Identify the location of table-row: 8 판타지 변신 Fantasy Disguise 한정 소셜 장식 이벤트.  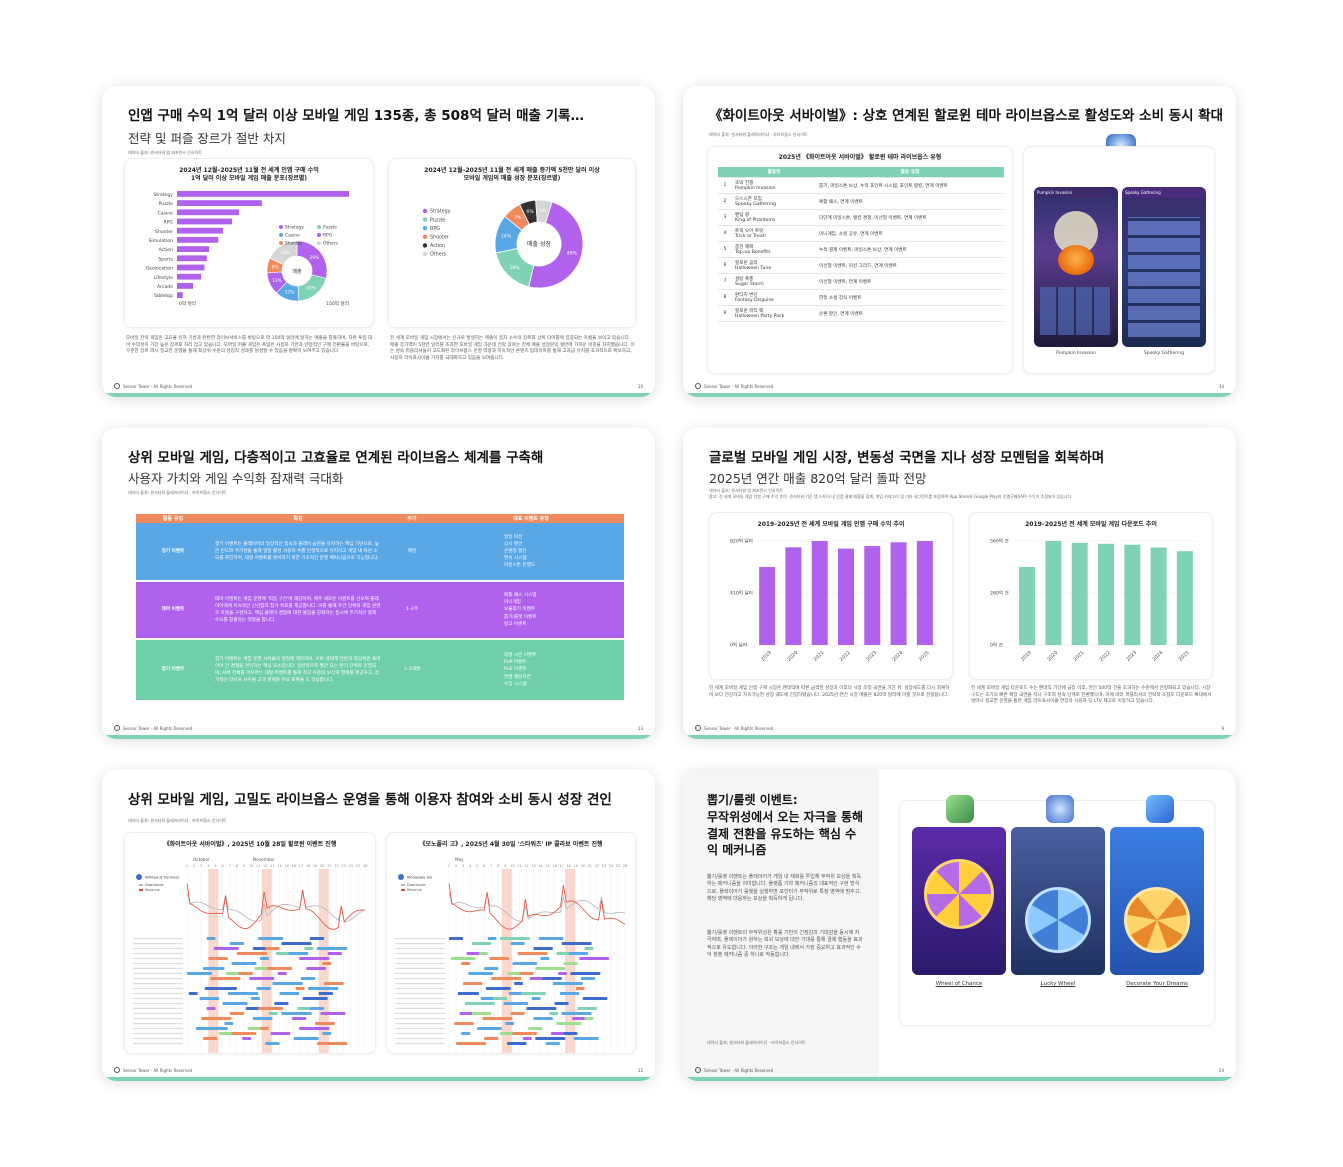
(861, 297).